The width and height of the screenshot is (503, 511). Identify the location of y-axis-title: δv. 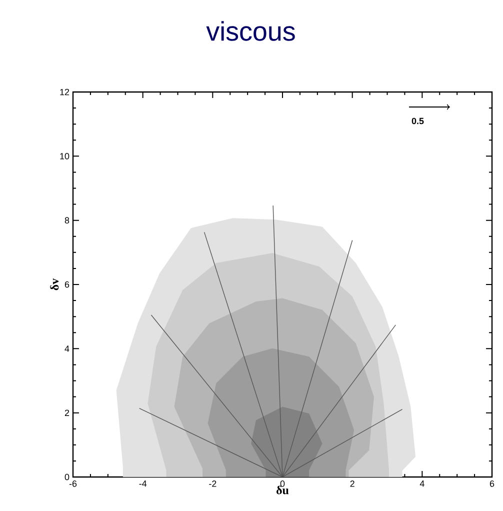
(54, 284).